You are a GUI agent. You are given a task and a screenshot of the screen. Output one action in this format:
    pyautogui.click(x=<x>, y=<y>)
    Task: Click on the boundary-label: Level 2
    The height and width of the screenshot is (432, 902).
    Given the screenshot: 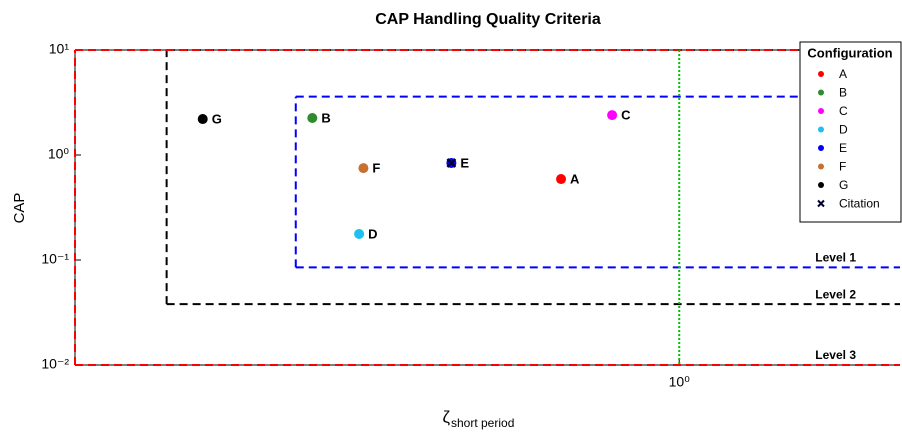 What is the action you would take?
    pyautogui.click(x=835, y=294)
    